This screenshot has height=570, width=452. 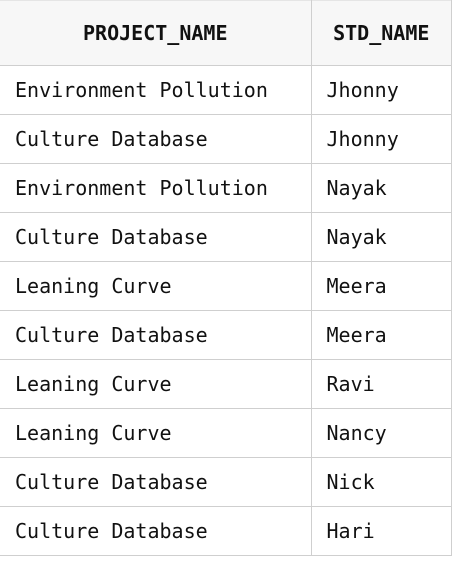 I want to click on table-row: Leaning Curve Meera, so click(x=226, y=286).